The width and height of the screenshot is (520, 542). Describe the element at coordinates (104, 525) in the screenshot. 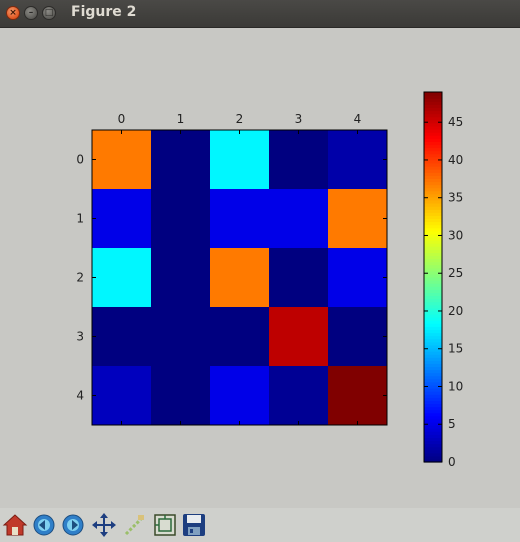

I see `pan-button` at that location.